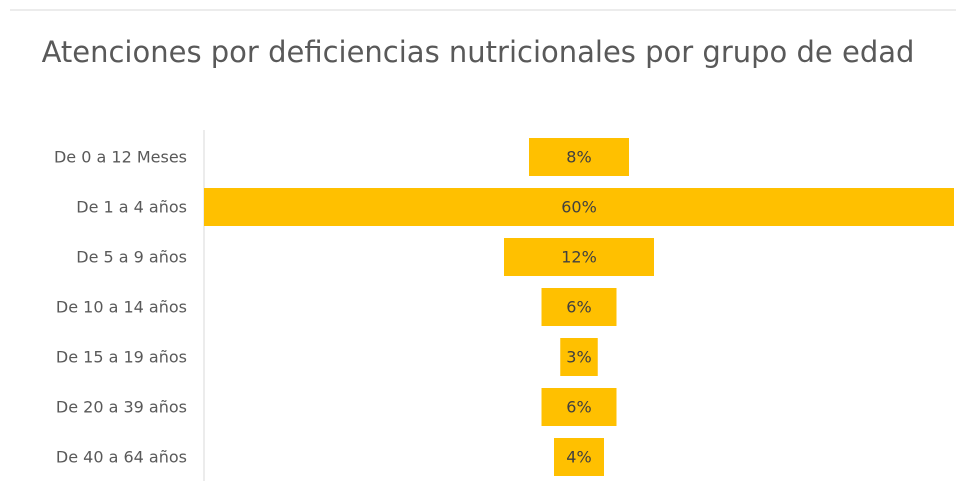 The image size is (956, 481). What do you see at coordinates (121, 407) in the screenshot?
I see `category-label: De 20 a 39 años` at bounding box center [121, 407].